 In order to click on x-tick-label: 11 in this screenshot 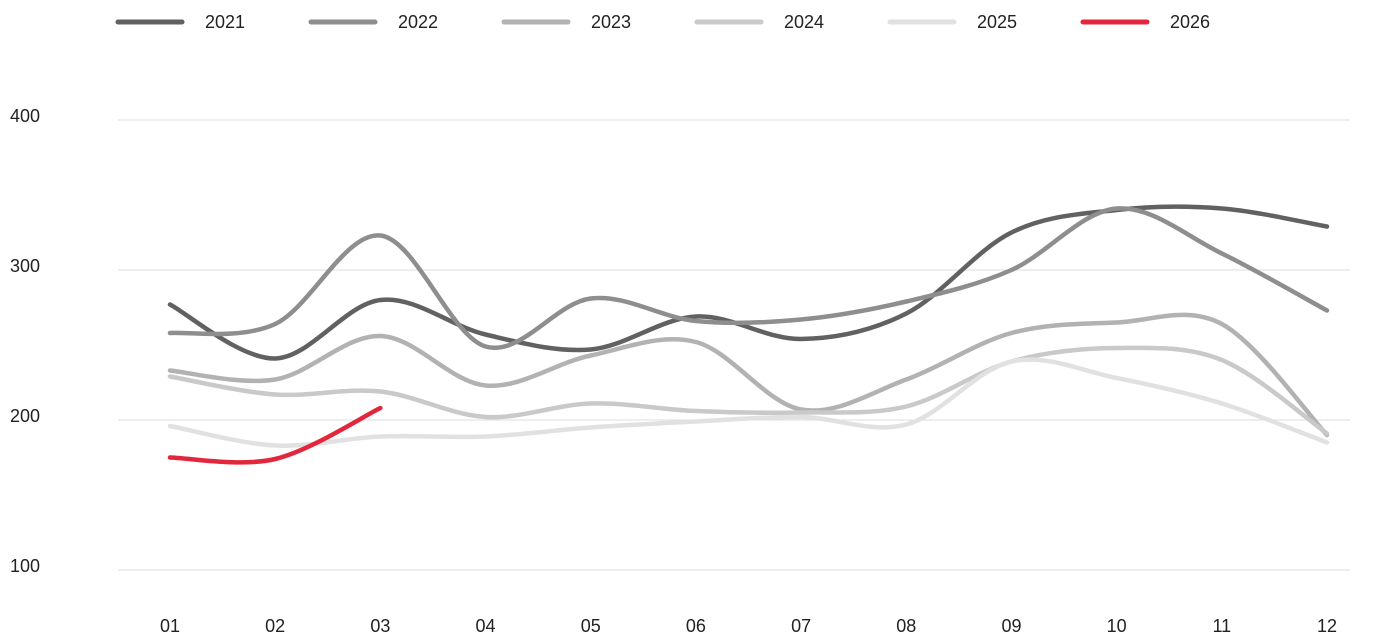, I will do `click(1221, 625)`.